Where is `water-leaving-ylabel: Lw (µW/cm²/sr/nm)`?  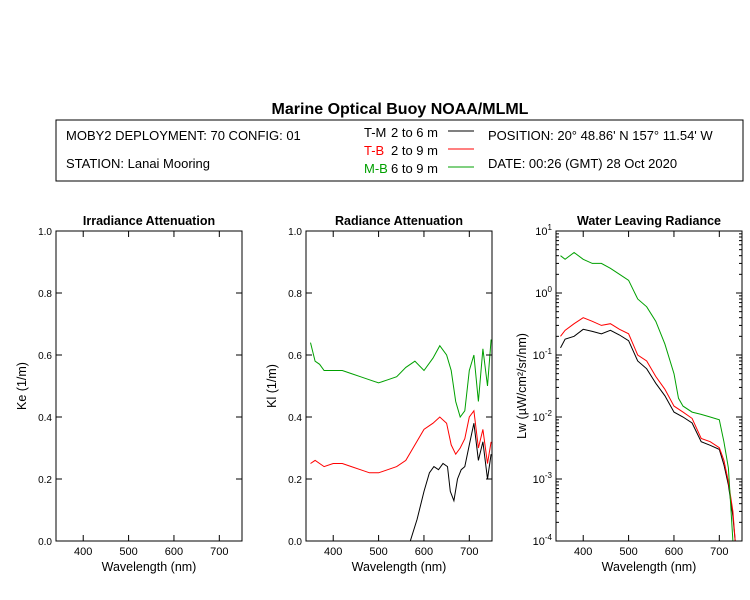
water-leaving-ylabel: Lw (µW/cm²/sr/nm) is located at coordinates (522, 386).